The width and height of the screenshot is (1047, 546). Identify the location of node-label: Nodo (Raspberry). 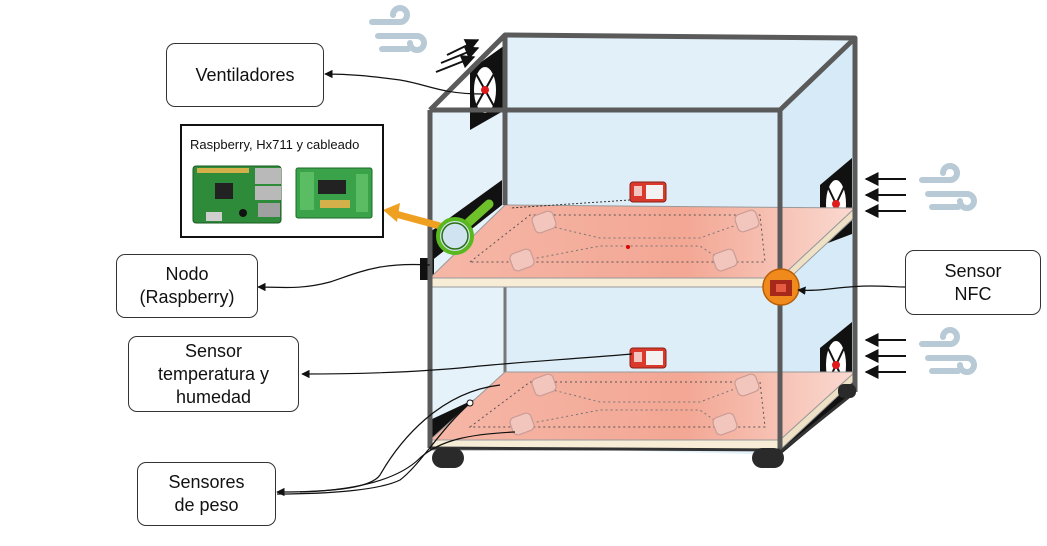
(187, 286).